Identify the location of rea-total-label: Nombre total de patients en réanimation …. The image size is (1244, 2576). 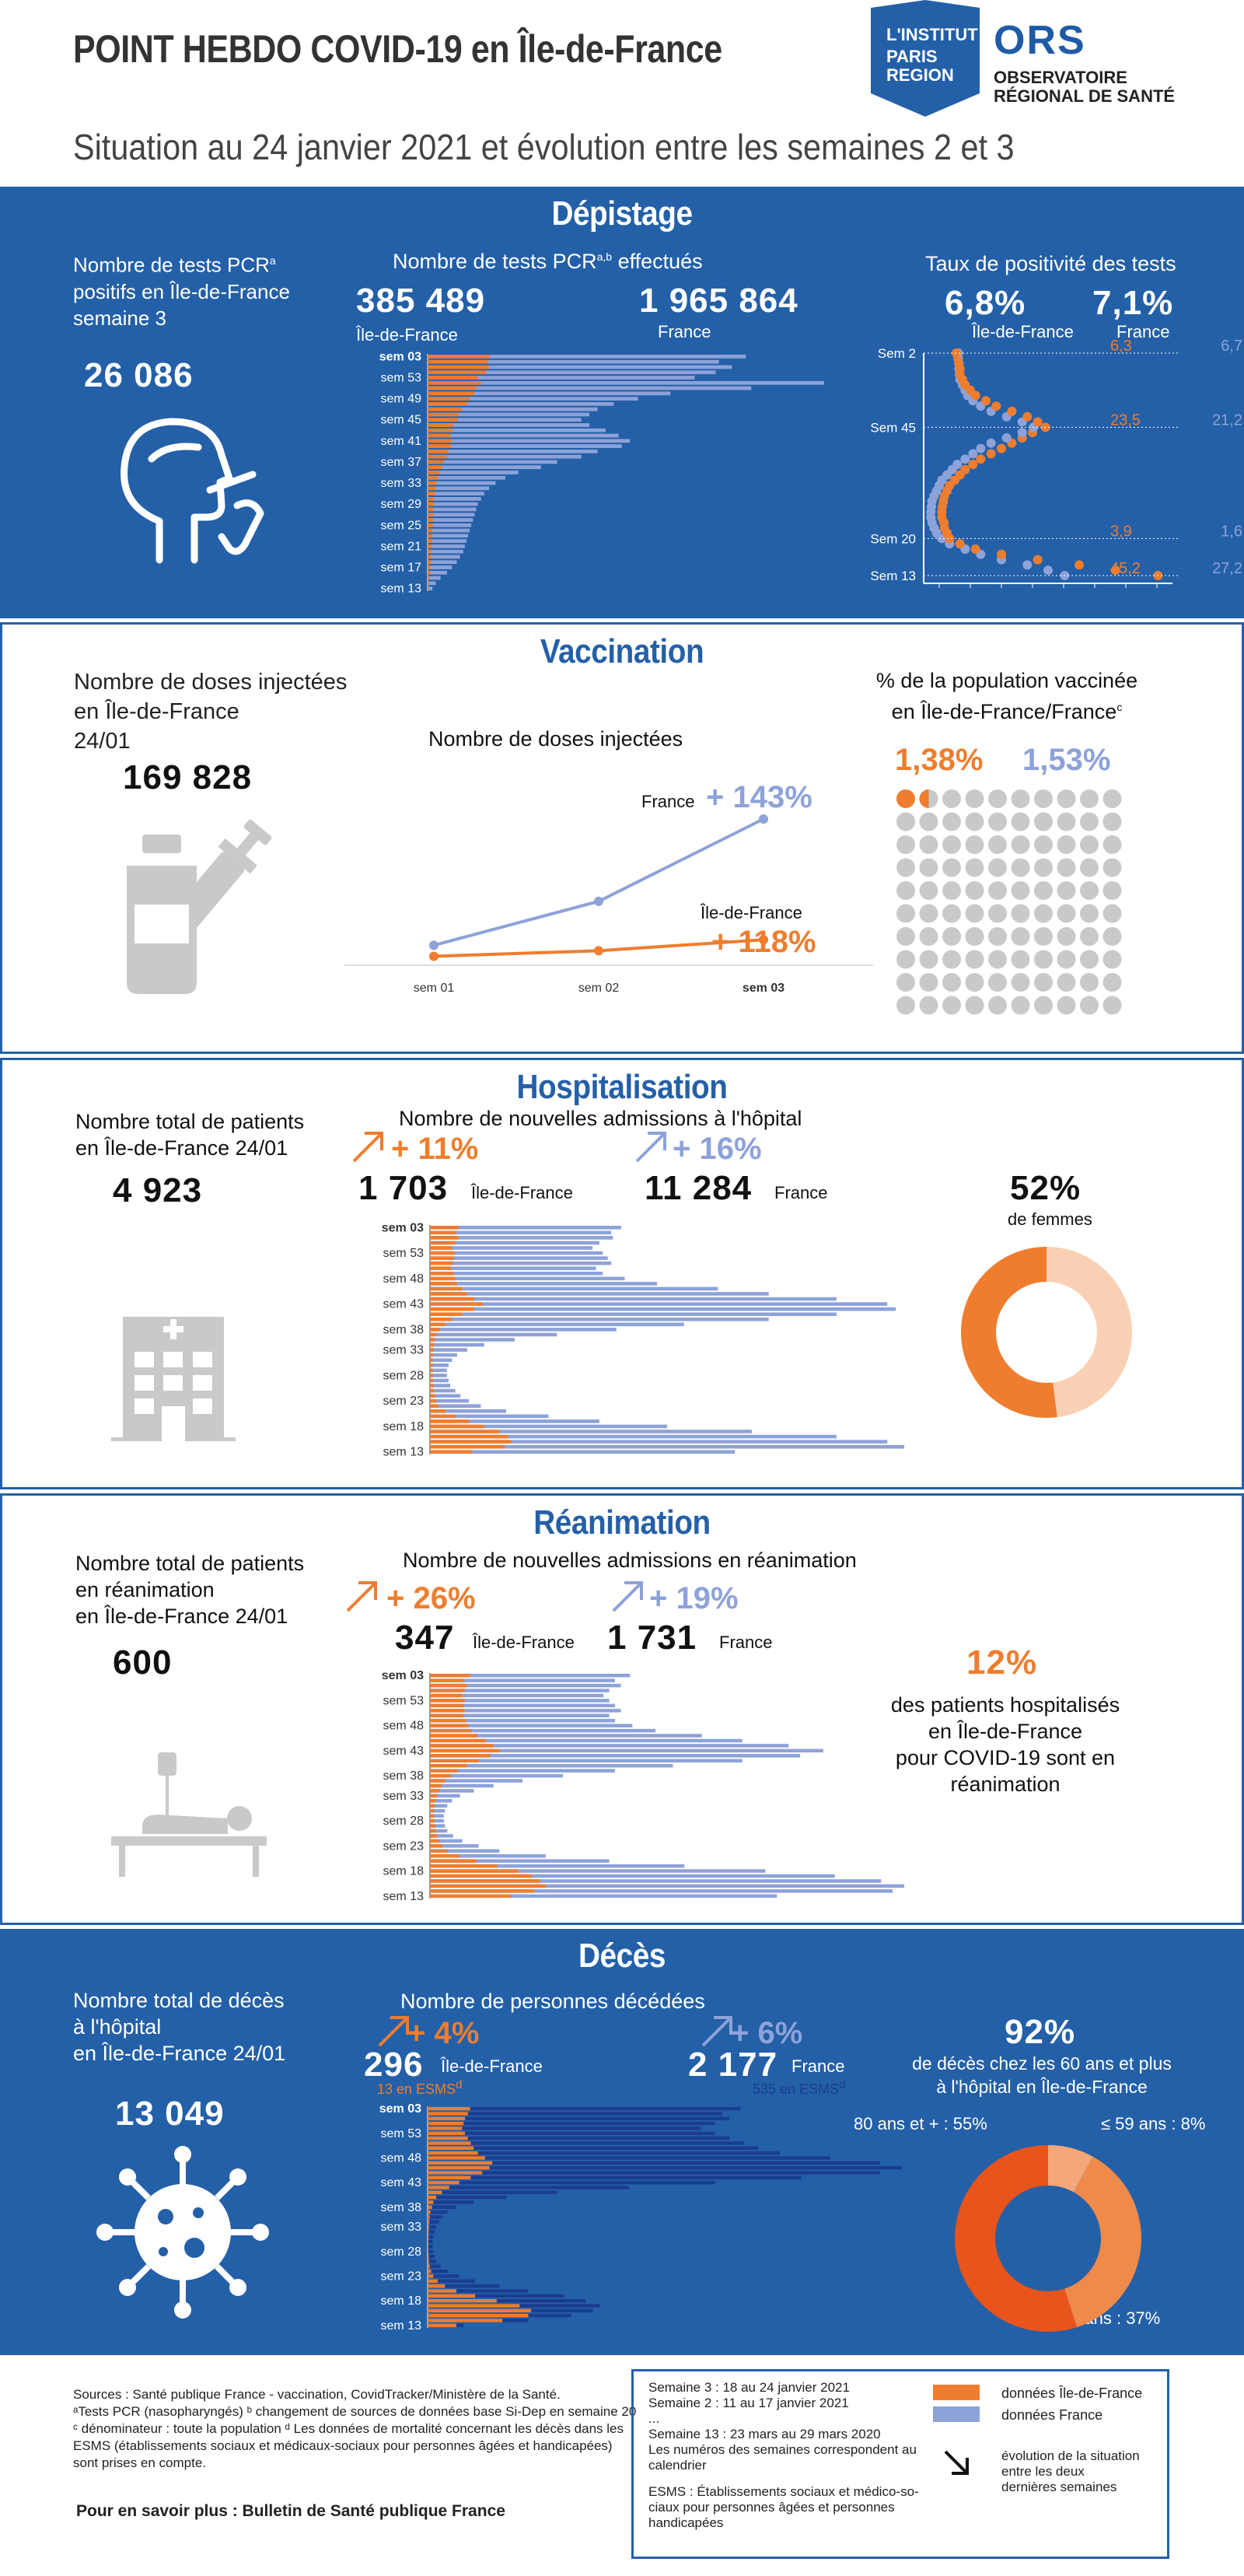
(189, 1590).